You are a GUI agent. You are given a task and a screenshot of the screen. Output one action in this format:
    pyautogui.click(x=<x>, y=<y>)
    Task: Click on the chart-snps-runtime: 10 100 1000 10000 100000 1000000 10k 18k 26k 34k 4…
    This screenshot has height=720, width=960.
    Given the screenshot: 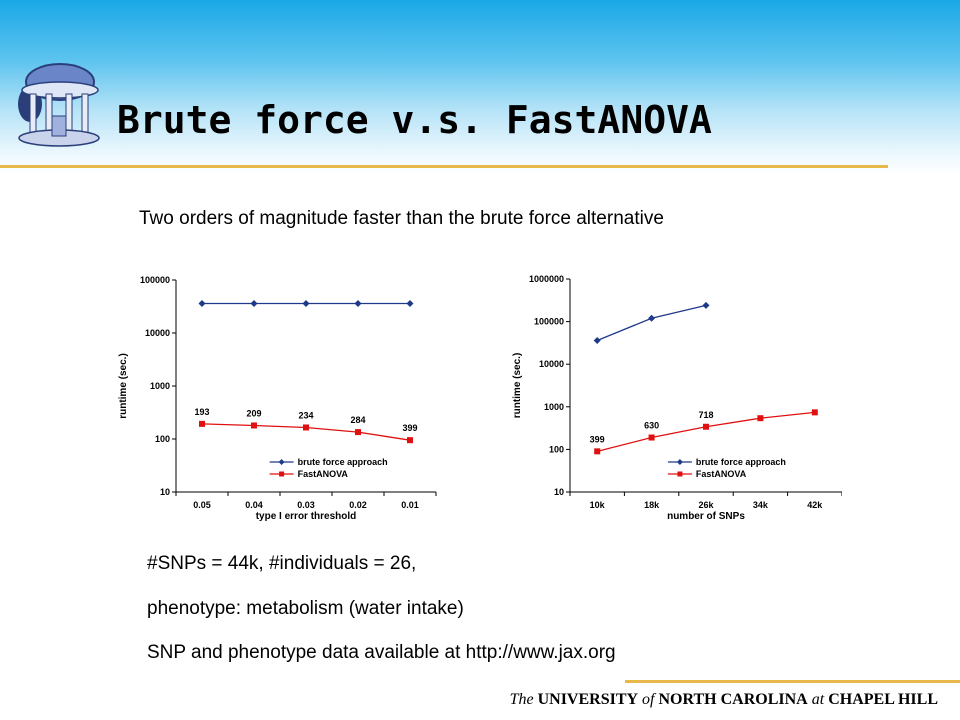 What is the action you would take?
    pyautogui.click(x=677, y=398)
    